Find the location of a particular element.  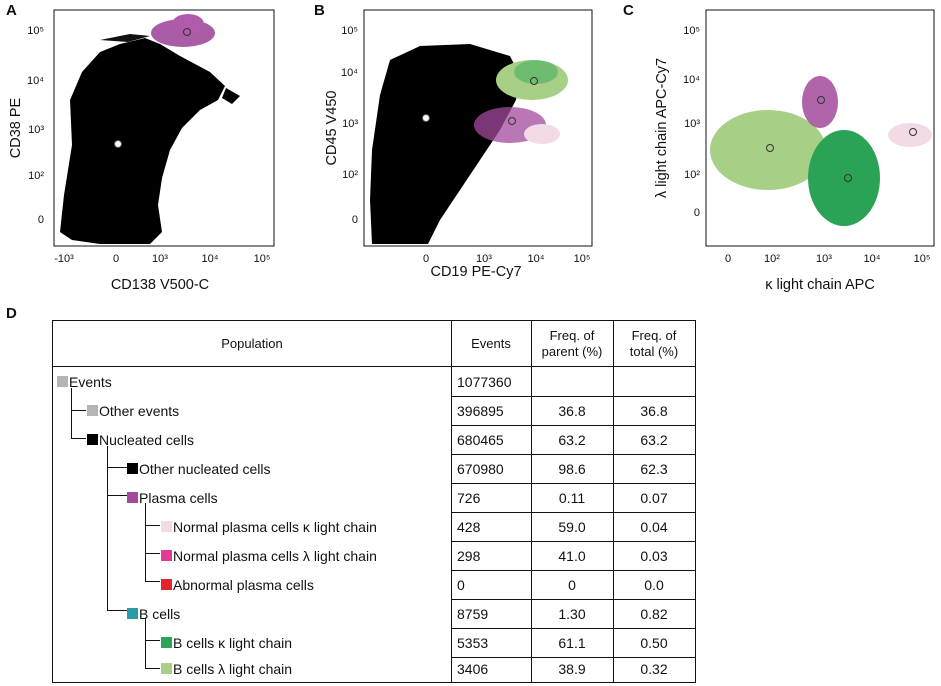

events-cell: 298 is located at coordinates (469, 555).